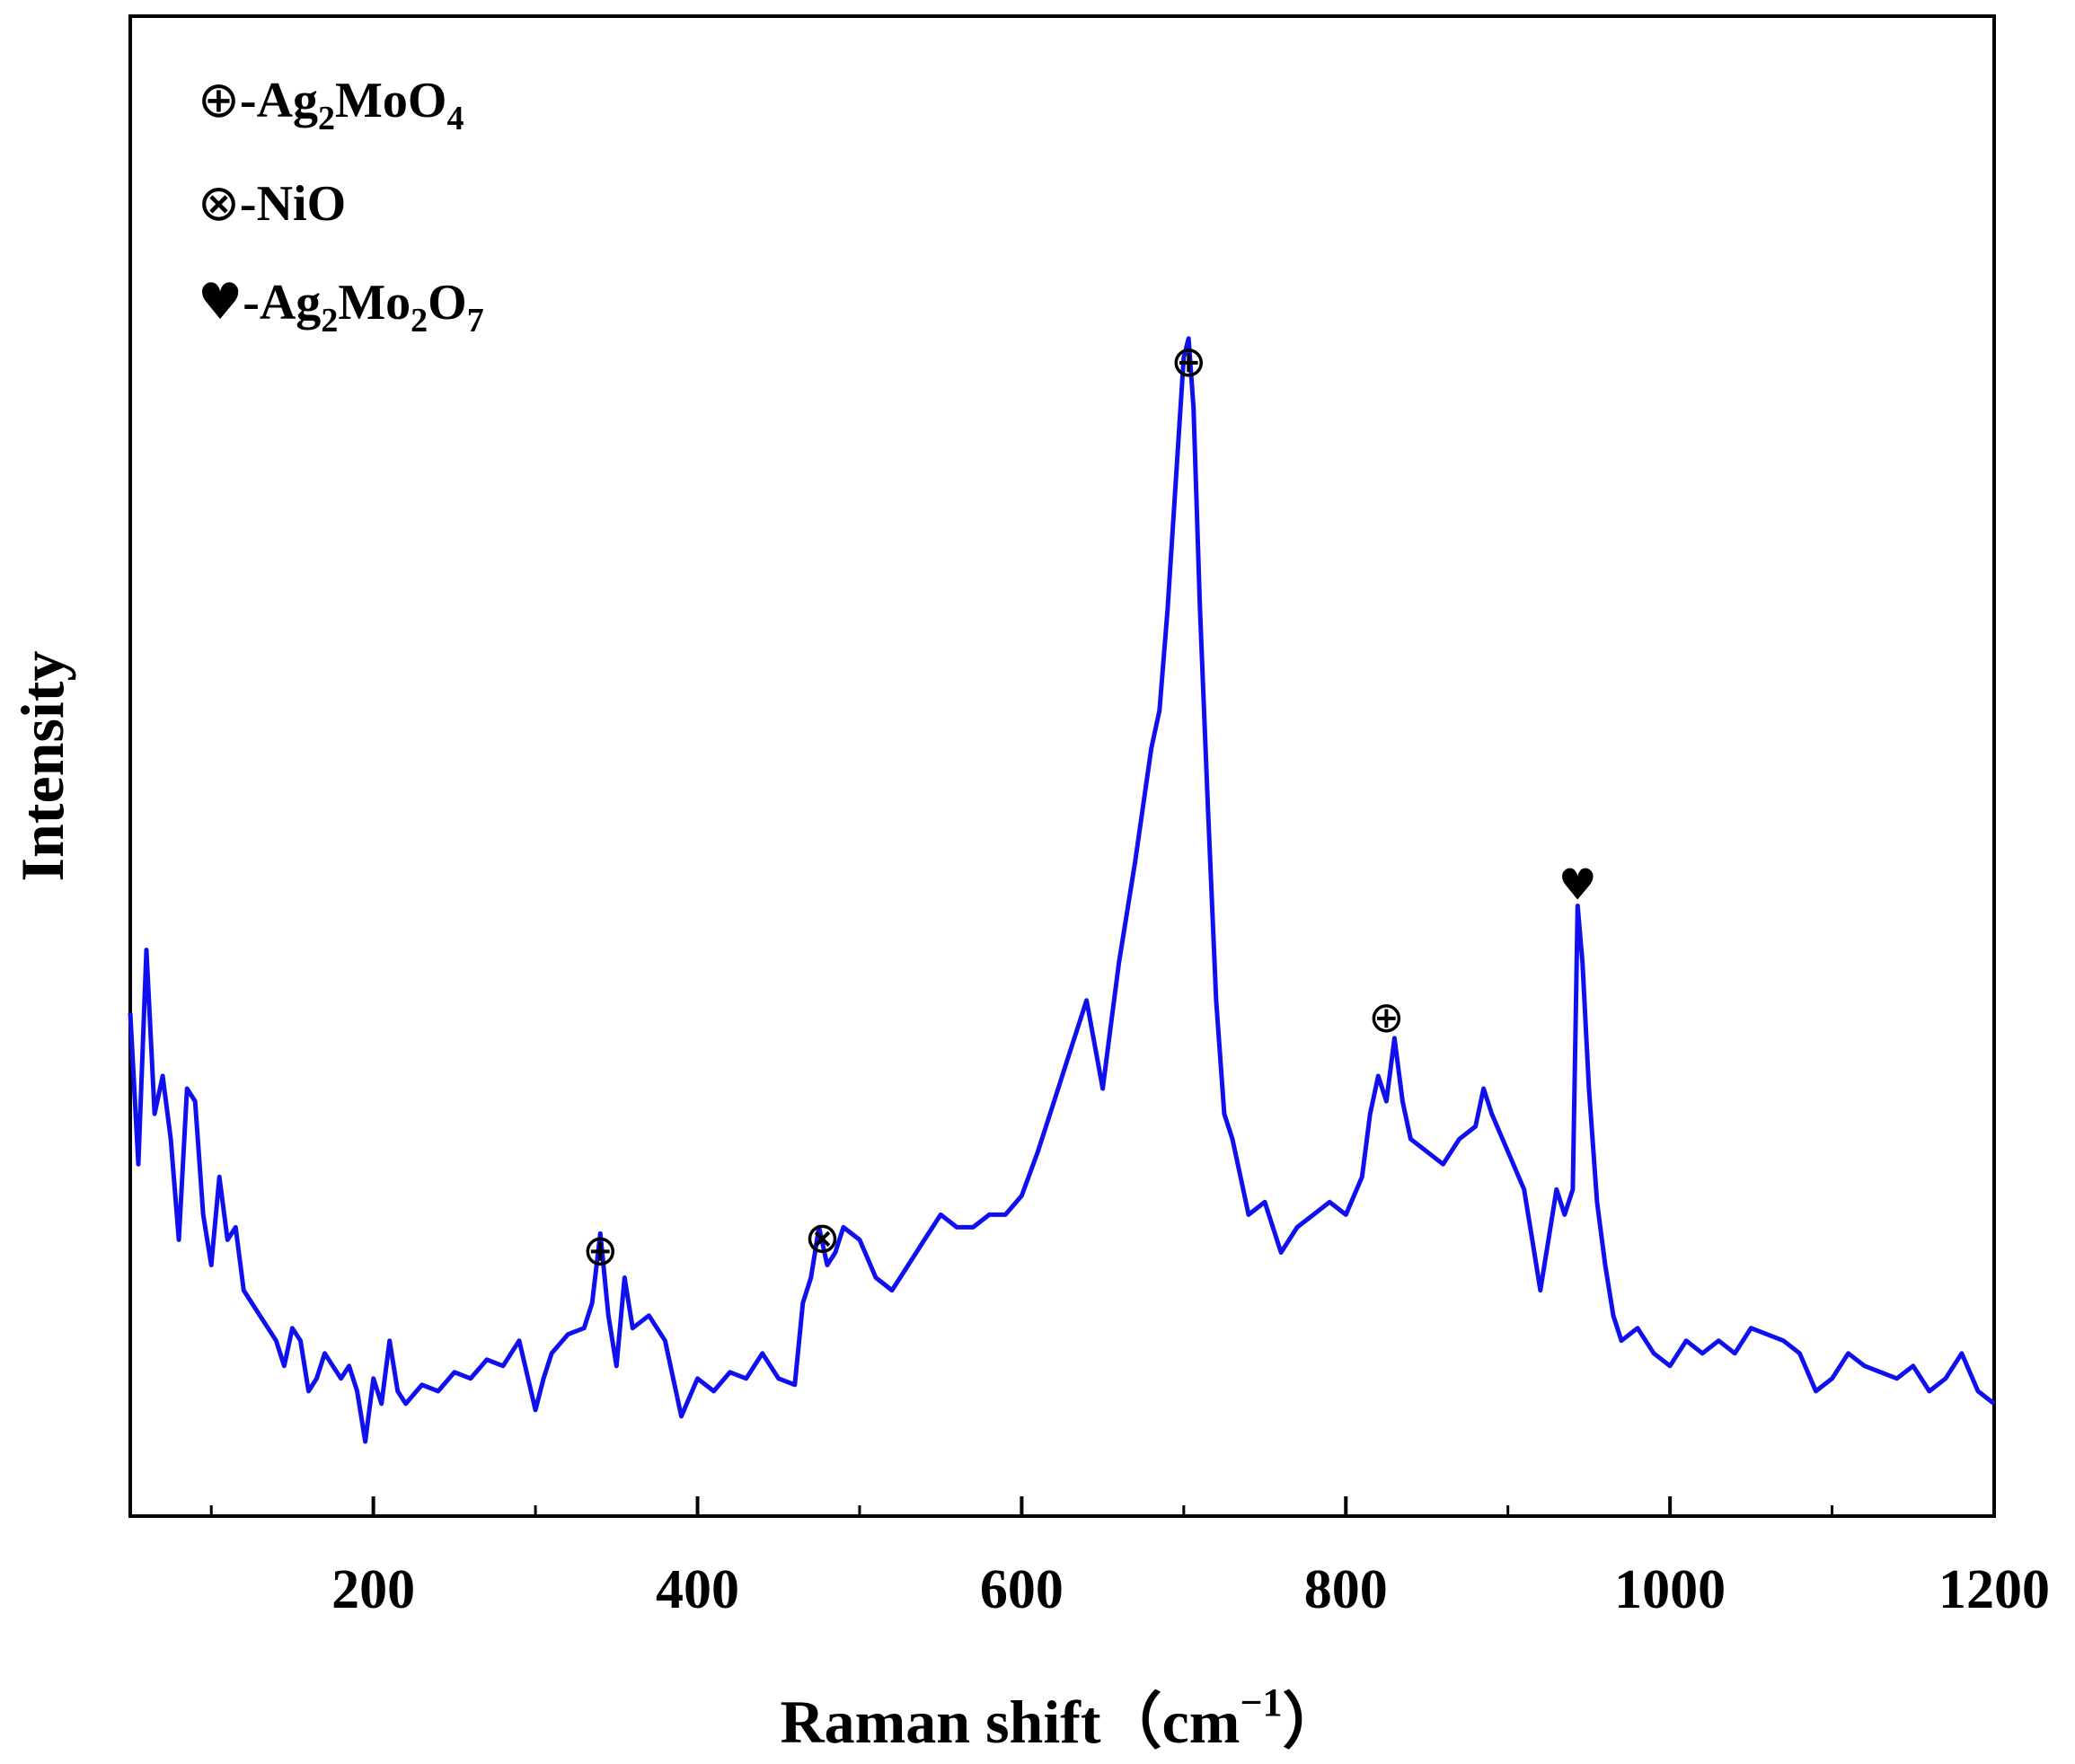 This screenshot has height=1764, width=2075. I want to click on x-tick-label: 1000, so click(1670, 1589).